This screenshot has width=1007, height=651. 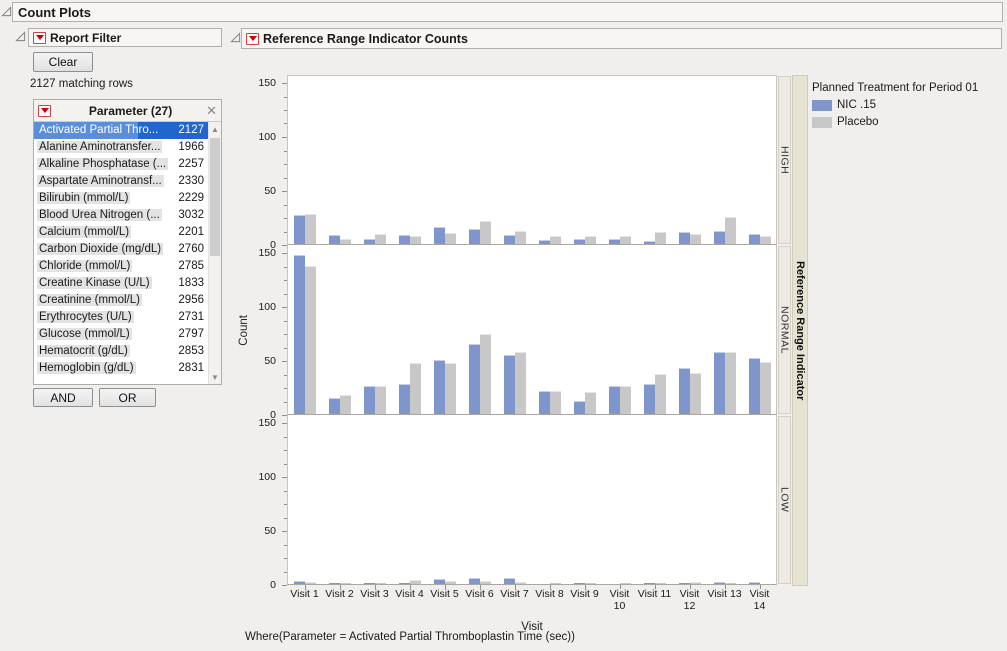 I want to click on list-item: Bilirubin (mmol/L) 2229, so click(x=127, y=198).